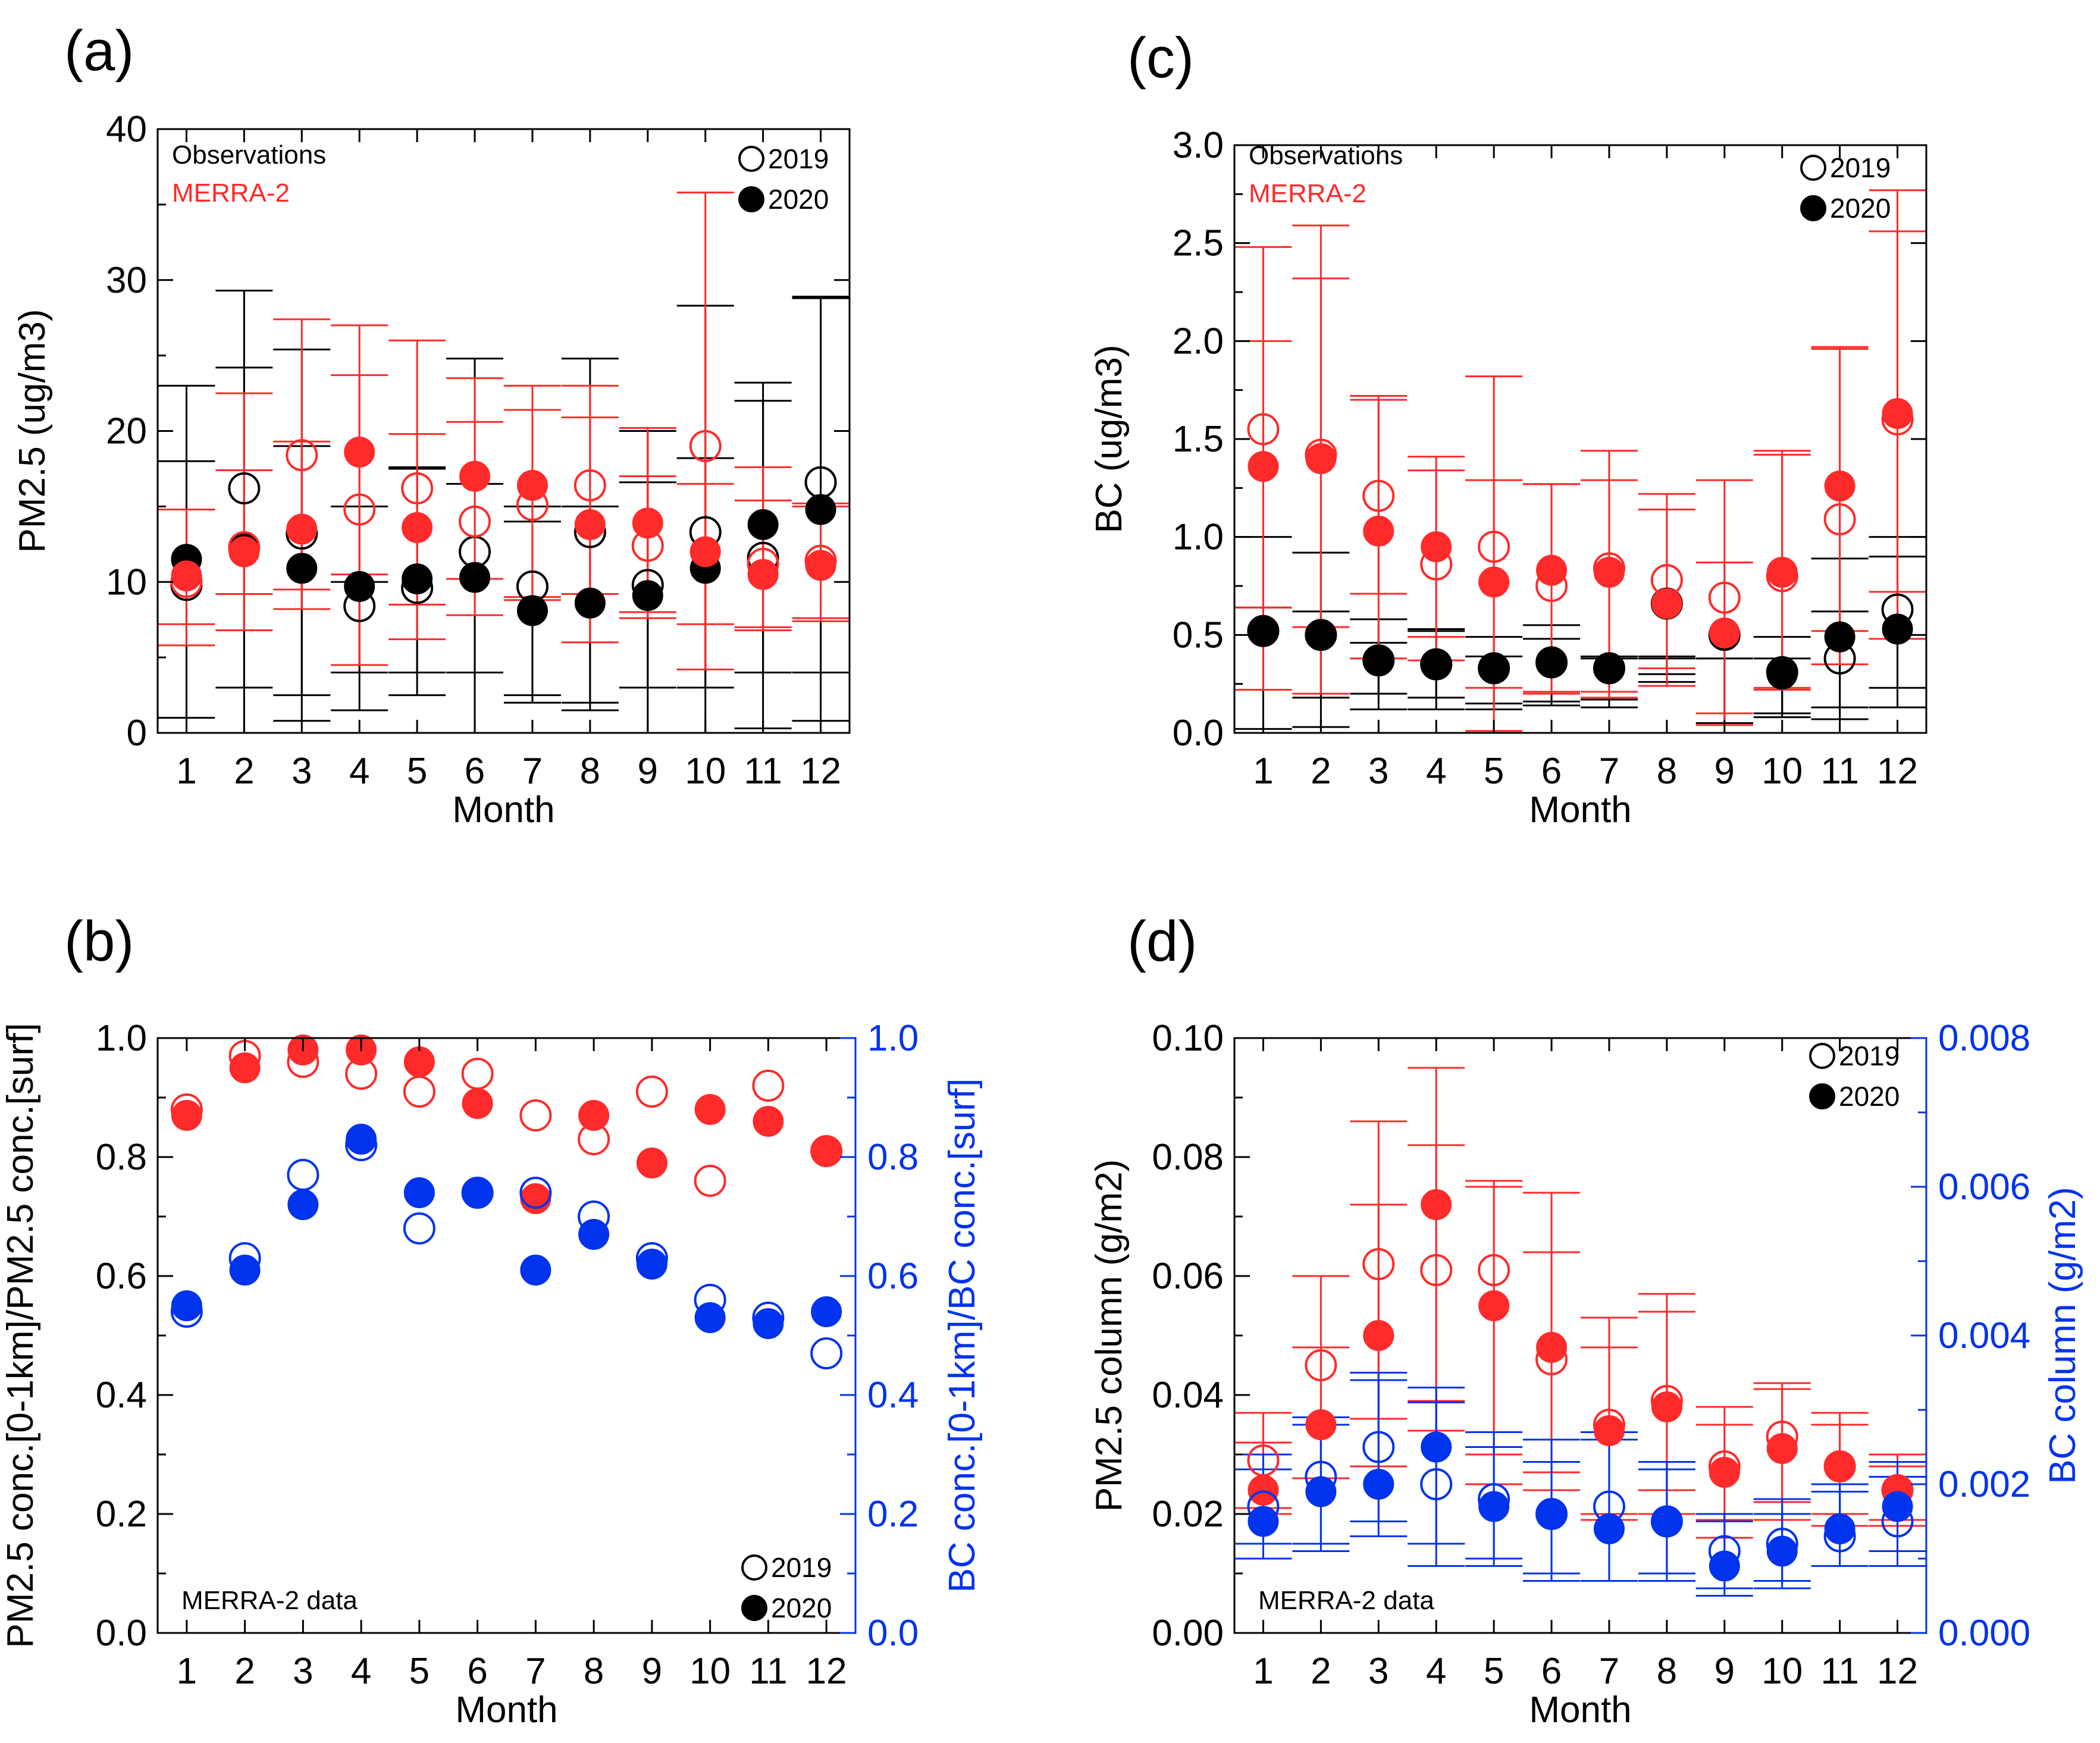 The height and width of the screenshot is (1743, 2100). Describe the element at coordinates (419, 1671) in the screenshot. I see `x-tick-label: 5` at that location.